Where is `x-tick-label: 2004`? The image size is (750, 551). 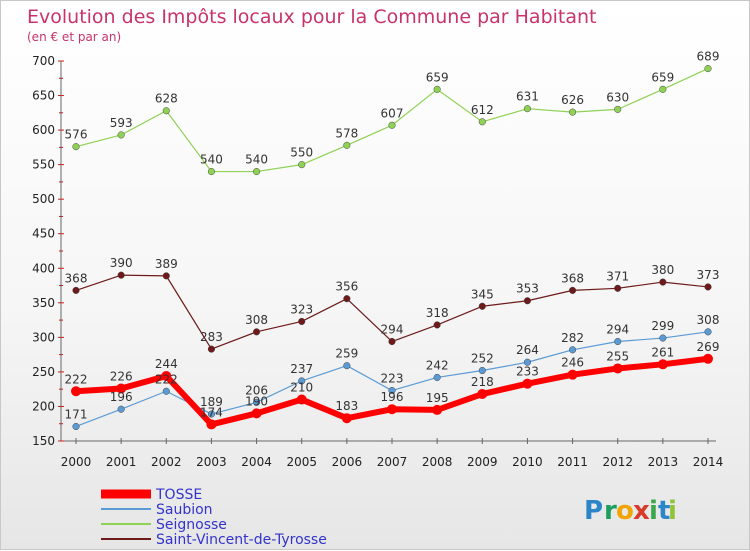 x-tick-label: 2004 is located at coordinates (256, 462).